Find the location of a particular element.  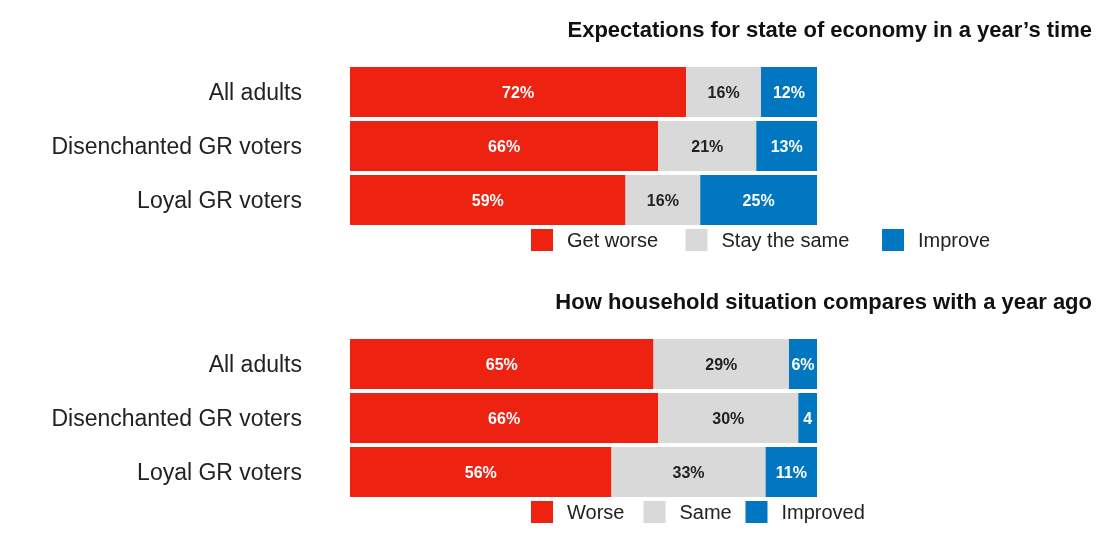

data-label: 12% is located at coordinates (788, 92).